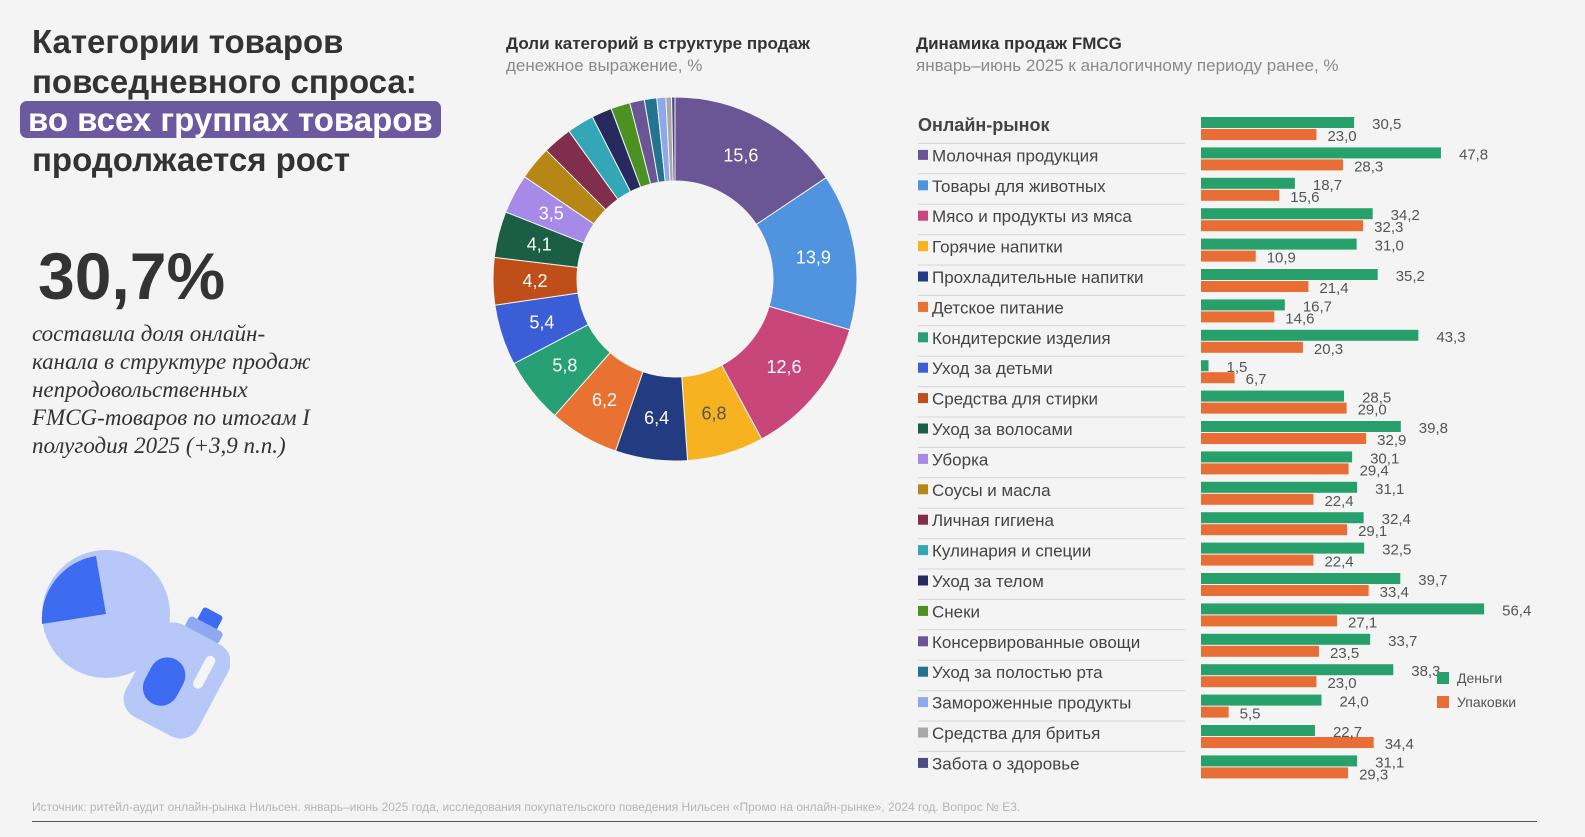 Image resolution: width=1585 pixels, height=837 pixels. What do you see at coordinates (1396, 519) in the screenshot?
I see `bar-money-label: 32,4` at bounding box center [1396, 519].